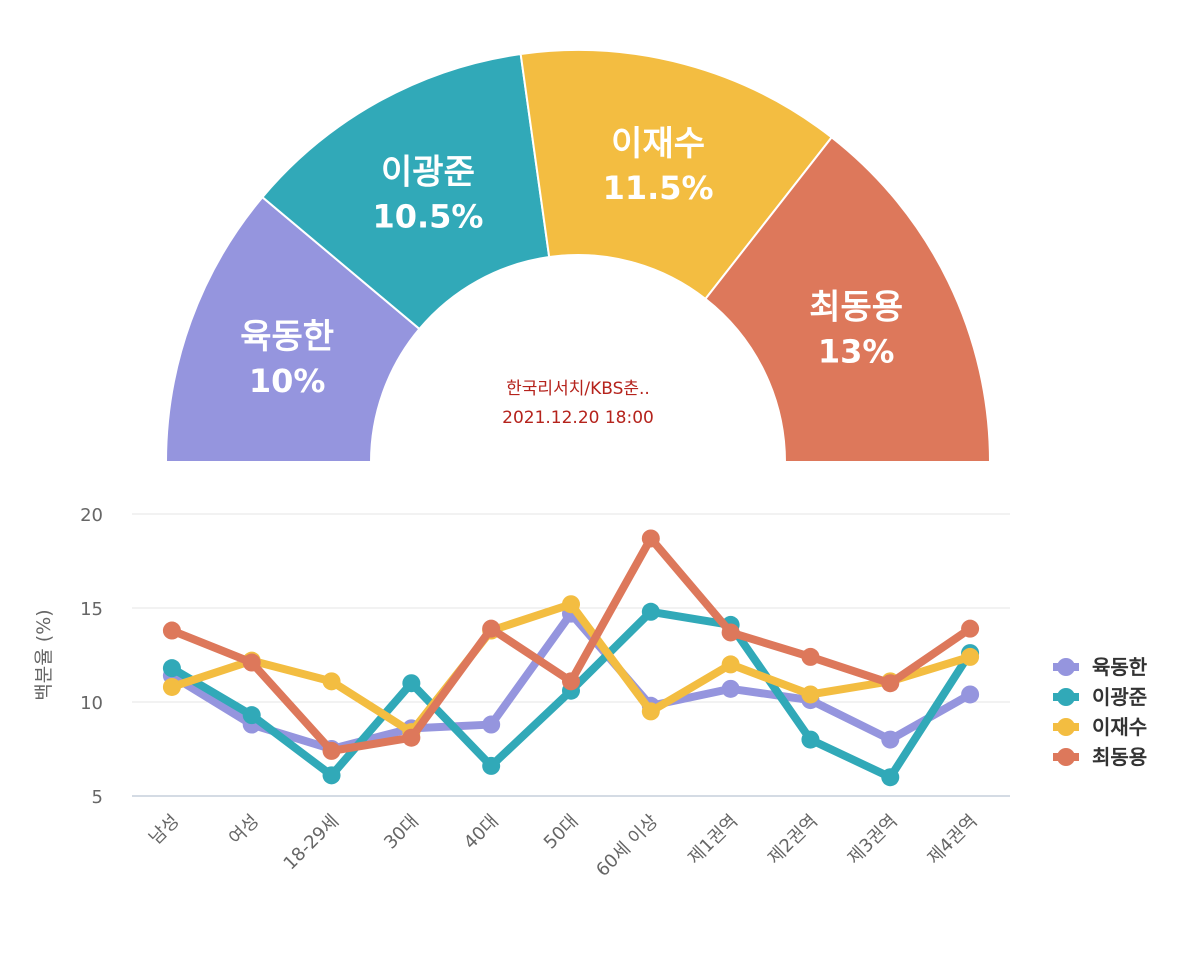 This screenshot has width=1200, height=956. I want to click on pie-slice-value-label: 13%, so click(856, 351).